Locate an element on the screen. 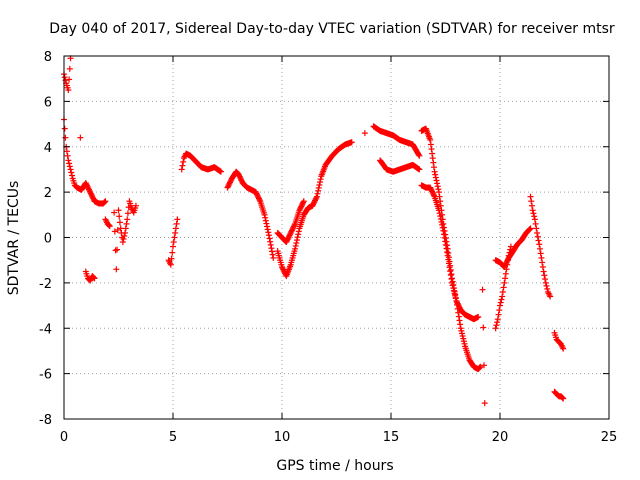 This screenshot has height=480, width=640. y-tick-labels: -8 -6 -4 -2 0 2 4 6 8 is located at coordinates (45, 239).